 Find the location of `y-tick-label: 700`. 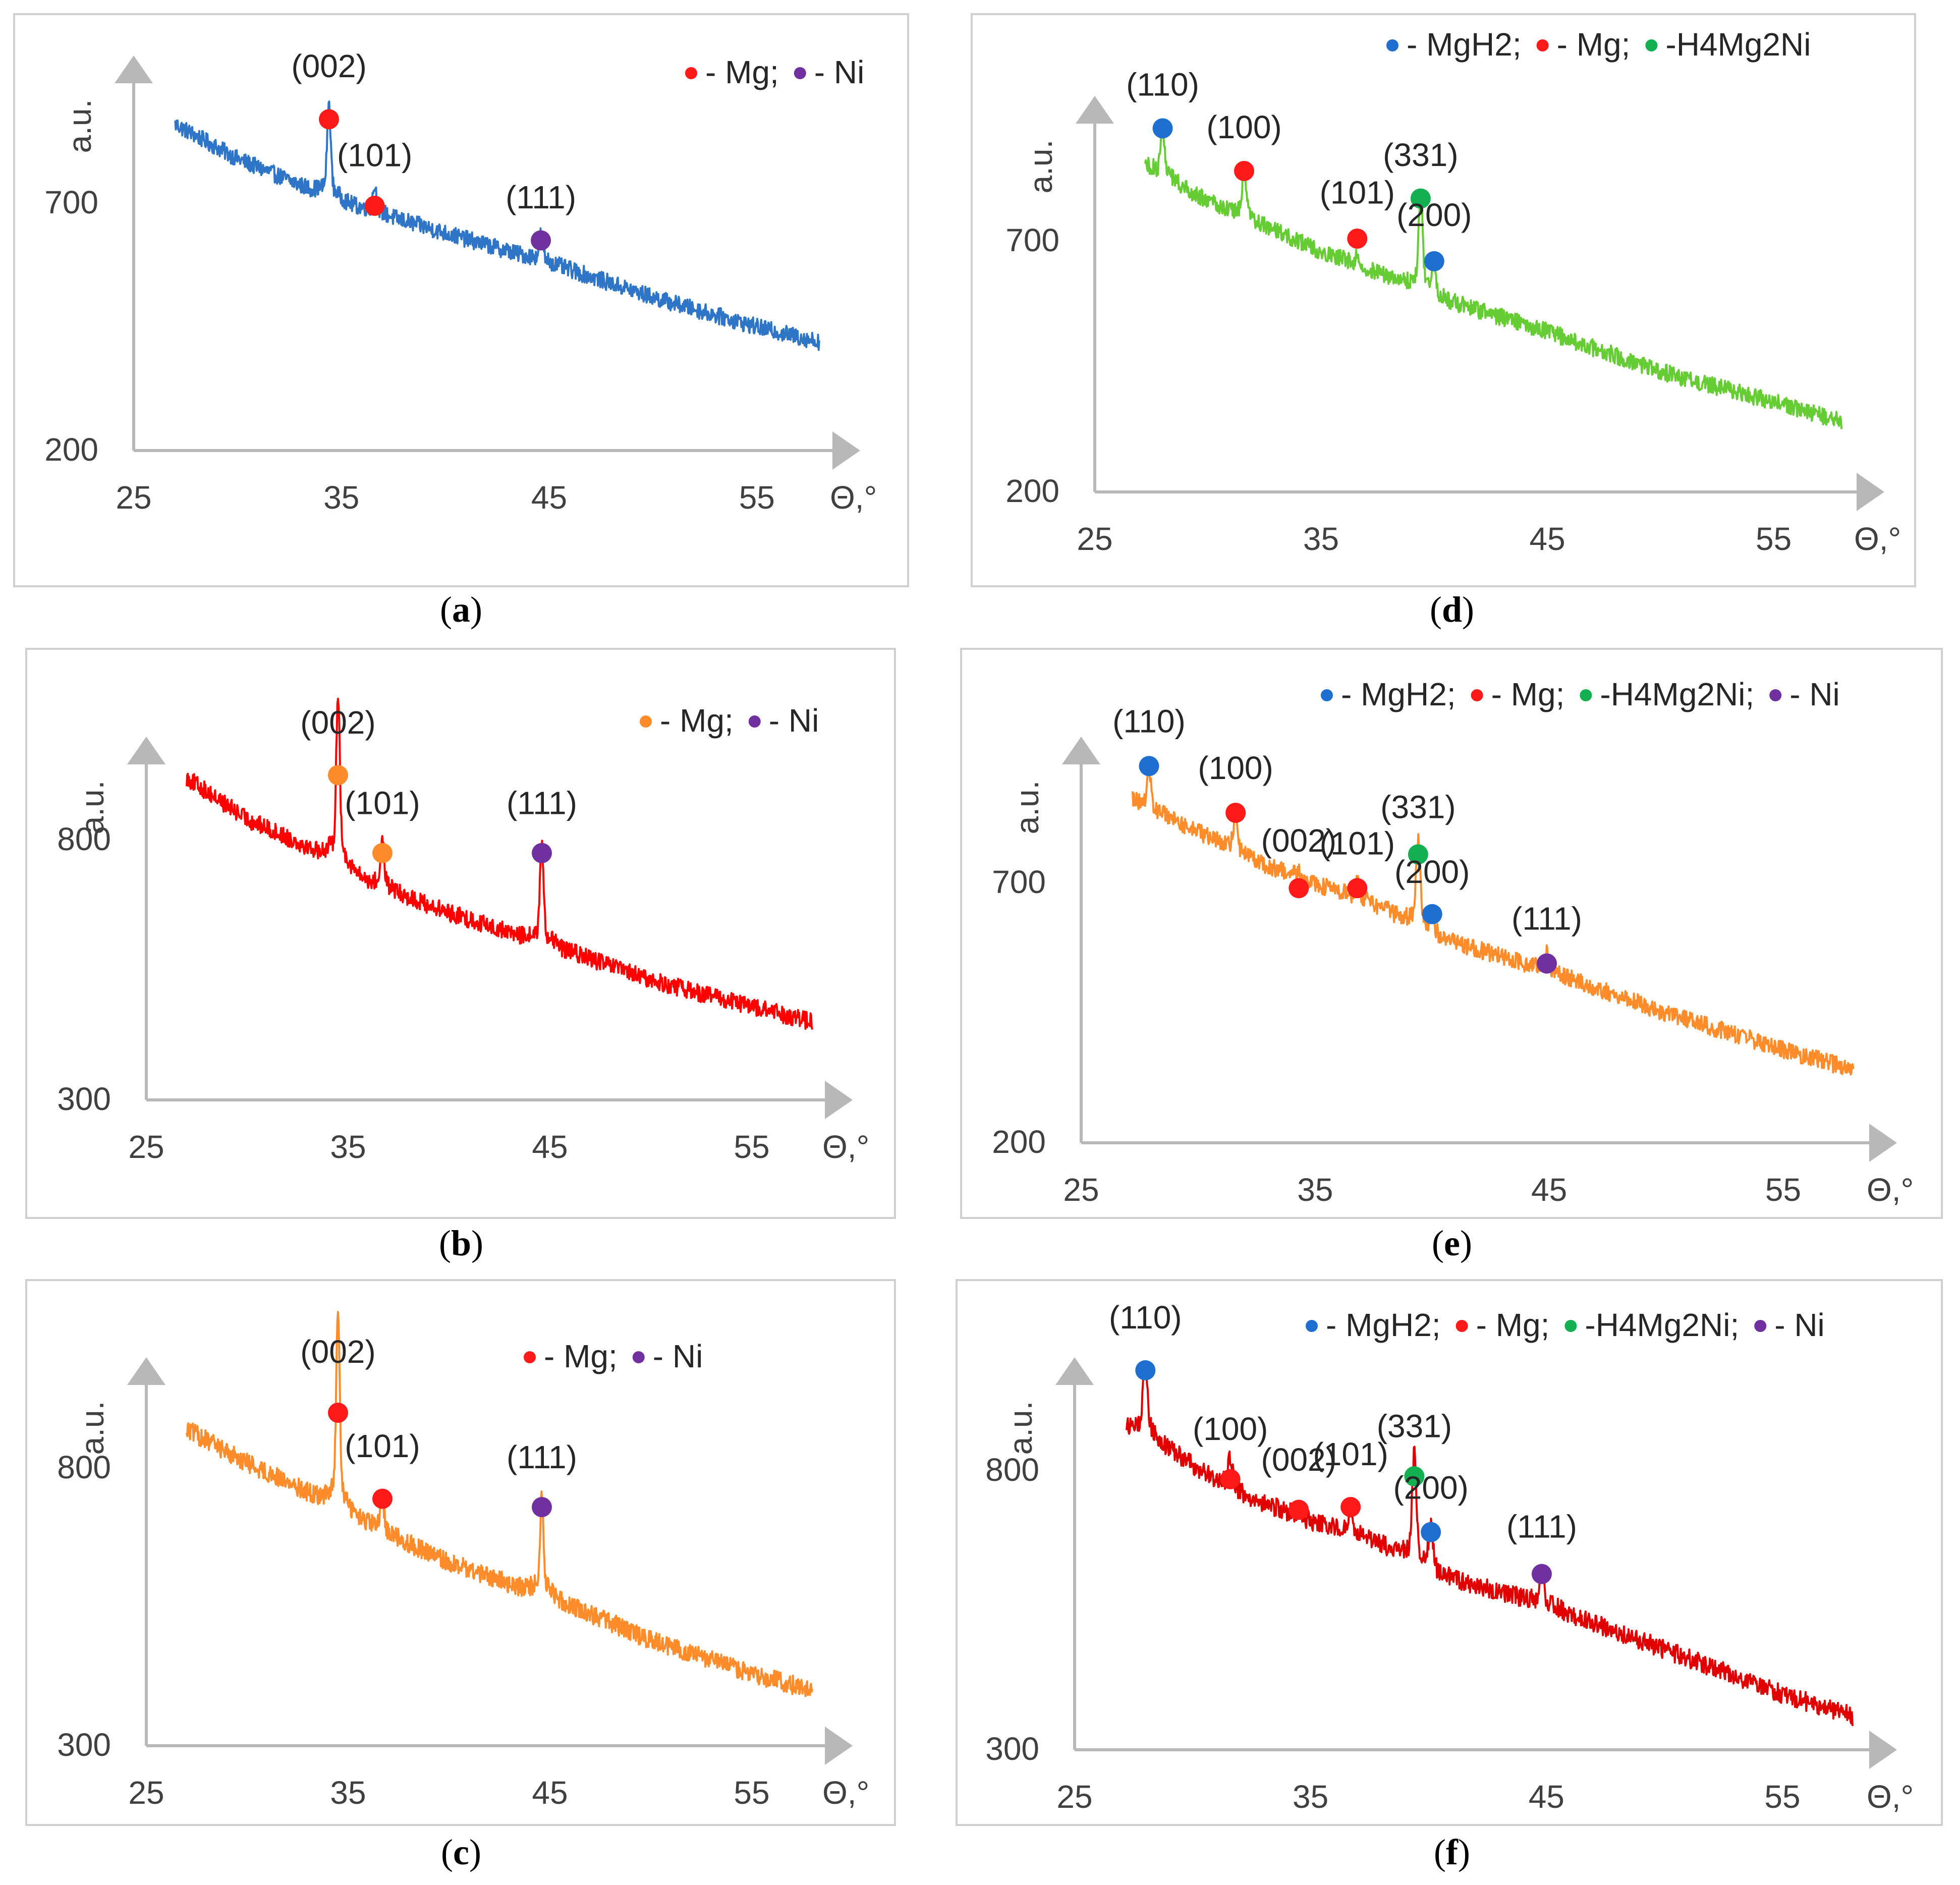

y-tick-label: 700 is located at coordinates (1032, 240).